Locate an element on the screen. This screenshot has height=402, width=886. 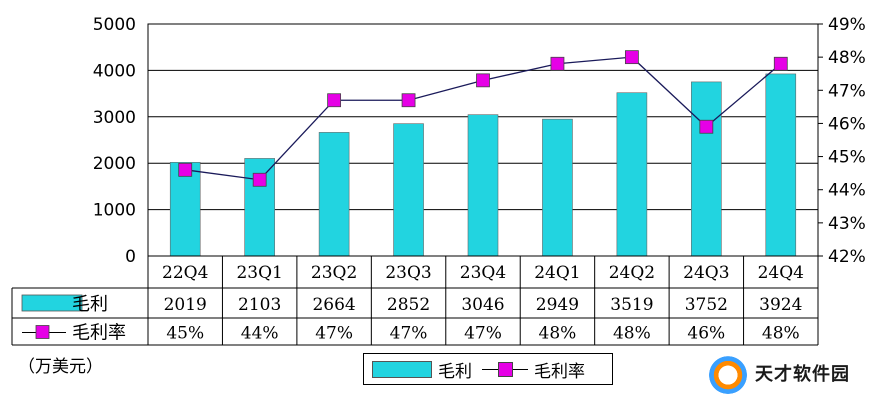
table-row-label: 毛利率 is located at coordinates (99, 333).